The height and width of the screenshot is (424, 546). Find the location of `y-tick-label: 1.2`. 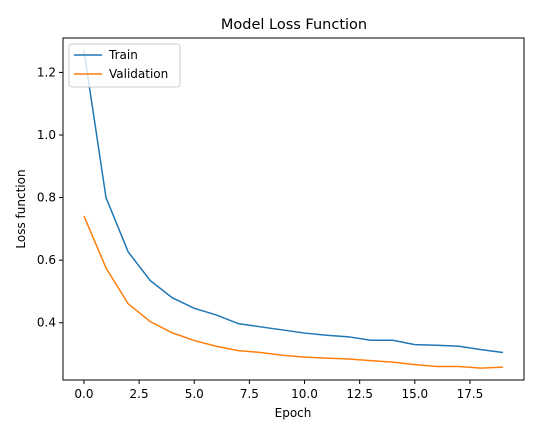

y-tick-label: 1.2 is located at coordinates (46, 72).